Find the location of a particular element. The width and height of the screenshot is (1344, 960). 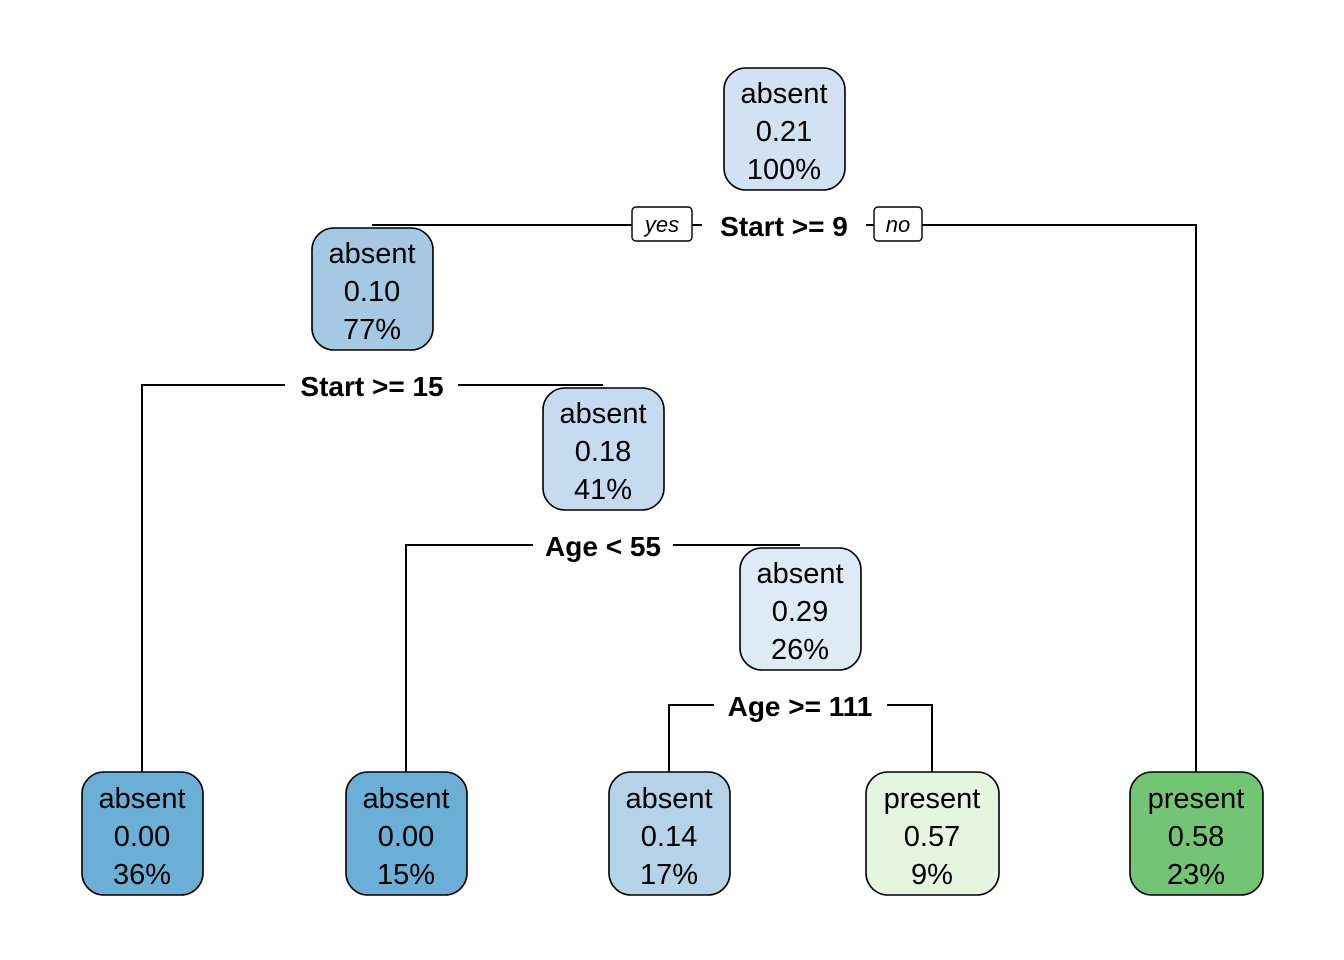

split-label-n2: Start >= 15 is located at coordinates (371, 386).